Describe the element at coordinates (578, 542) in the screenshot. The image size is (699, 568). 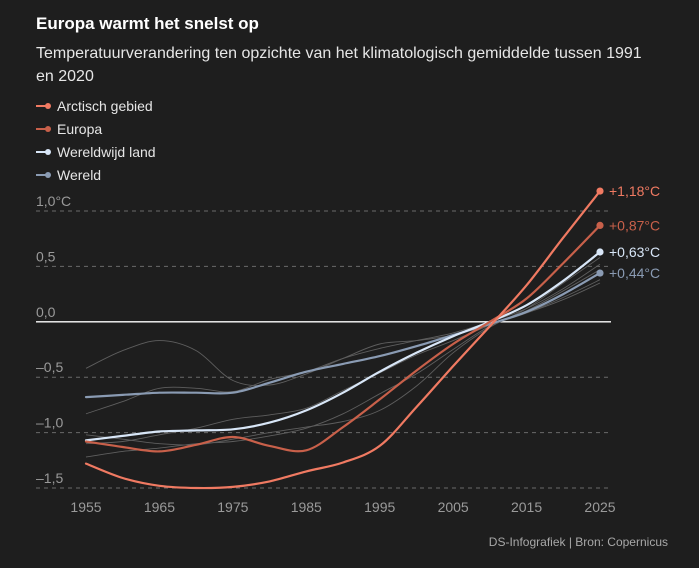
I see `source-credit: DS-Infografiek | Bron: Copernicus` at that location.